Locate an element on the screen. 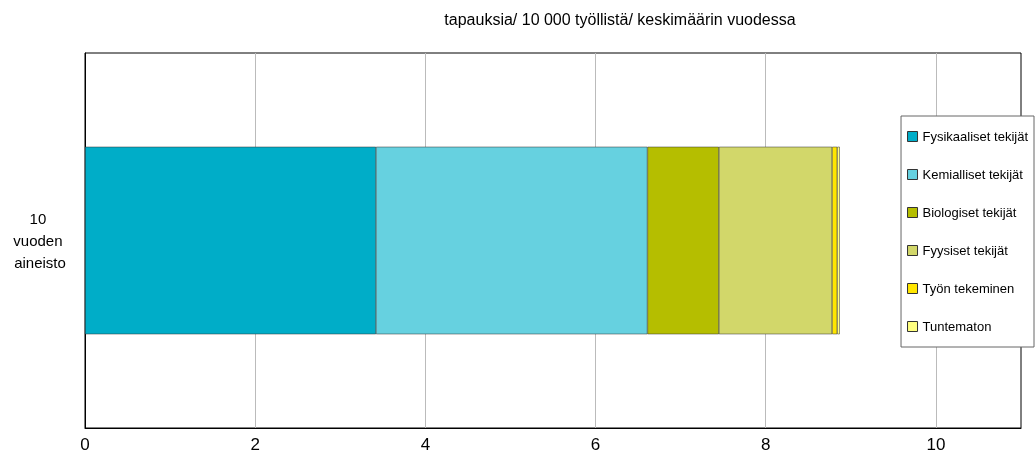  legend-label: Biologiset tekijät is located at coordinates (969, 212).